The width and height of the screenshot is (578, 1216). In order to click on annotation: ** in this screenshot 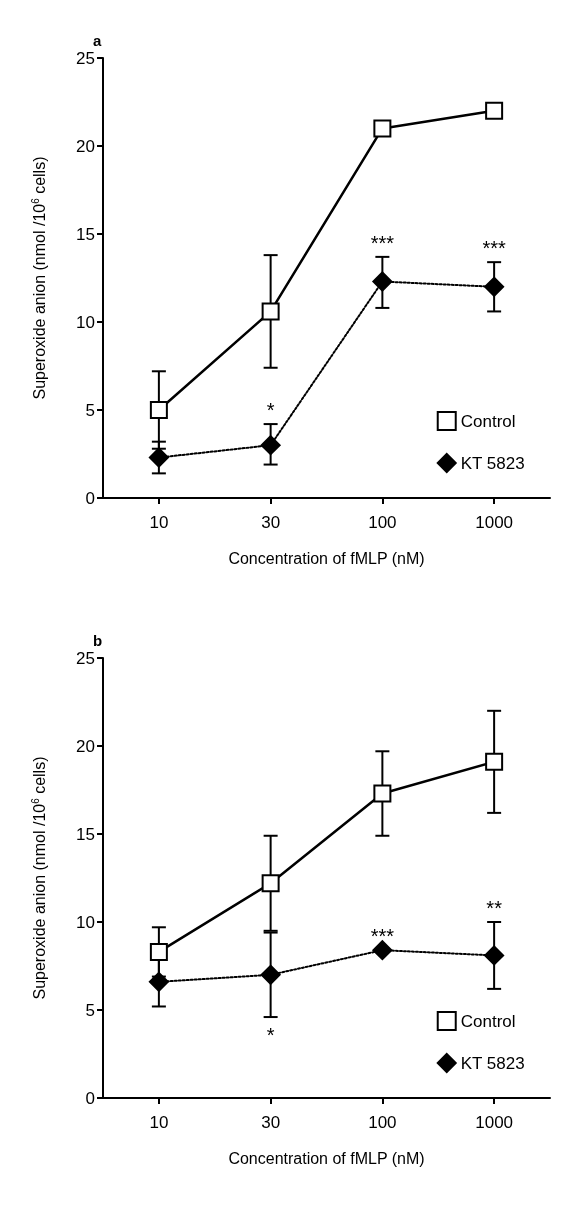, I will do `click(494, 908)`.